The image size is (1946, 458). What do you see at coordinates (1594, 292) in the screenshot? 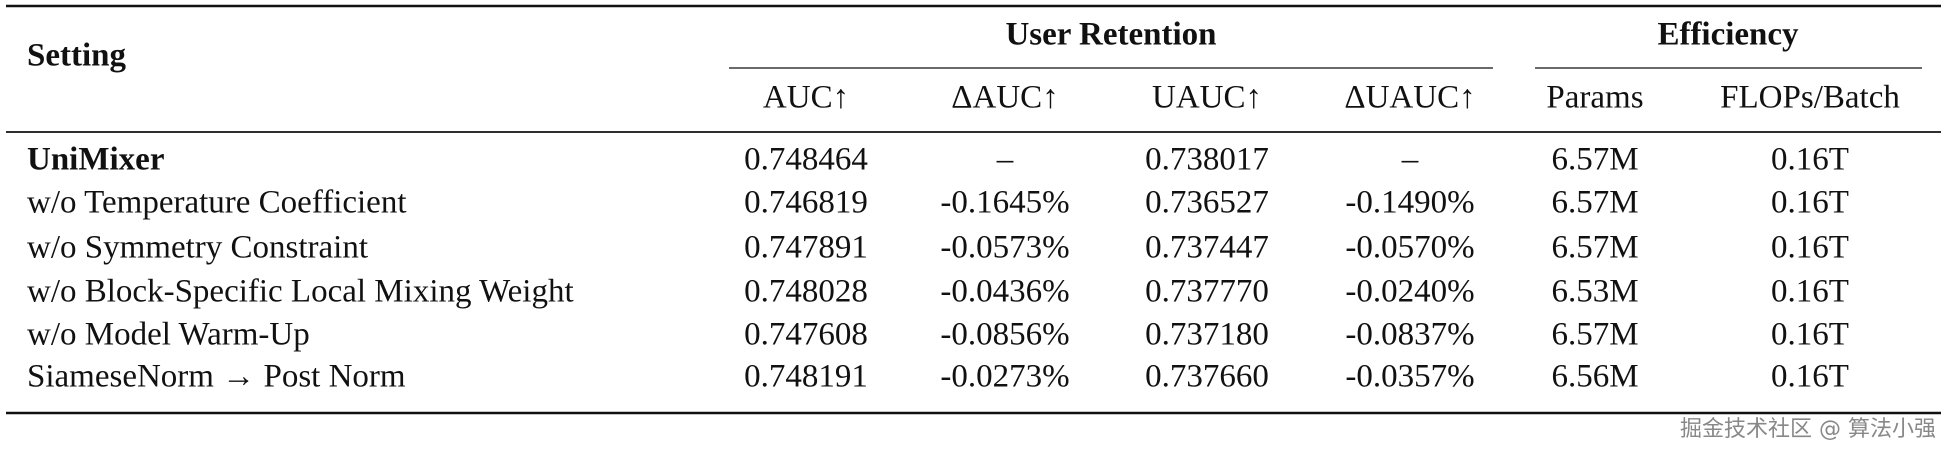
I see `cell: 6.53M` at bounding box center [1594, 292].